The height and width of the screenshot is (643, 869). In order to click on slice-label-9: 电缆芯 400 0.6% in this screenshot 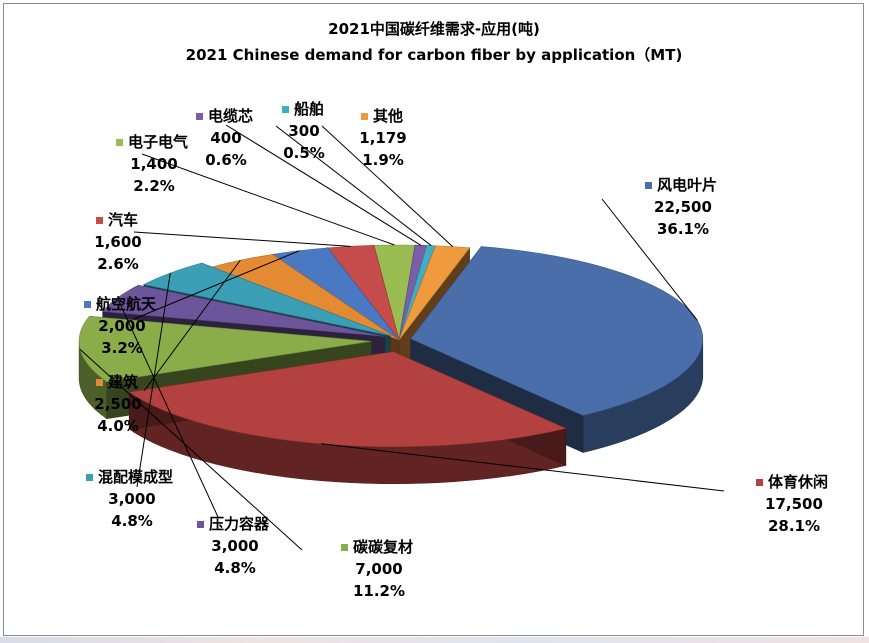, I will do `click(224, 138)`.